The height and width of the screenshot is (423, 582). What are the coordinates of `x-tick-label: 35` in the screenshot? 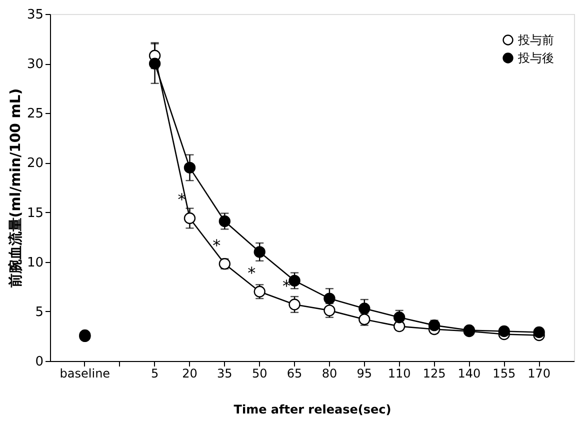 It's located at (224, 373).